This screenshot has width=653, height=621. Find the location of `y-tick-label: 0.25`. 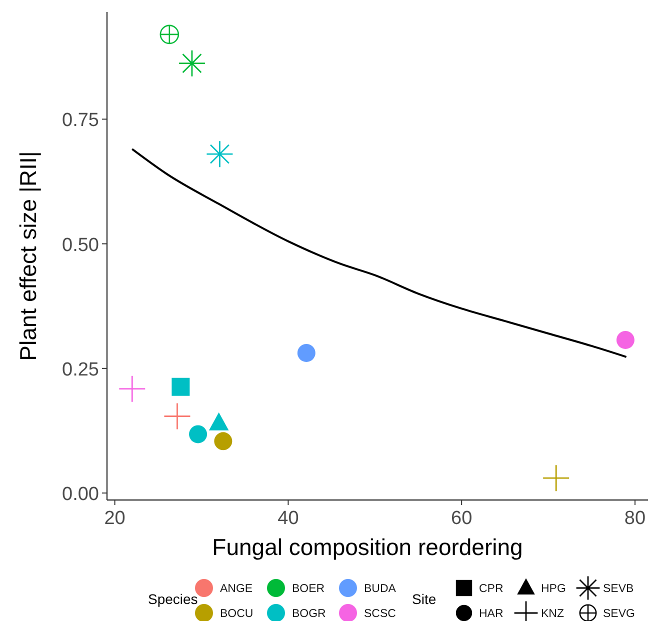

y-tick-label: 0.25 is located at coordinates (80, 369).